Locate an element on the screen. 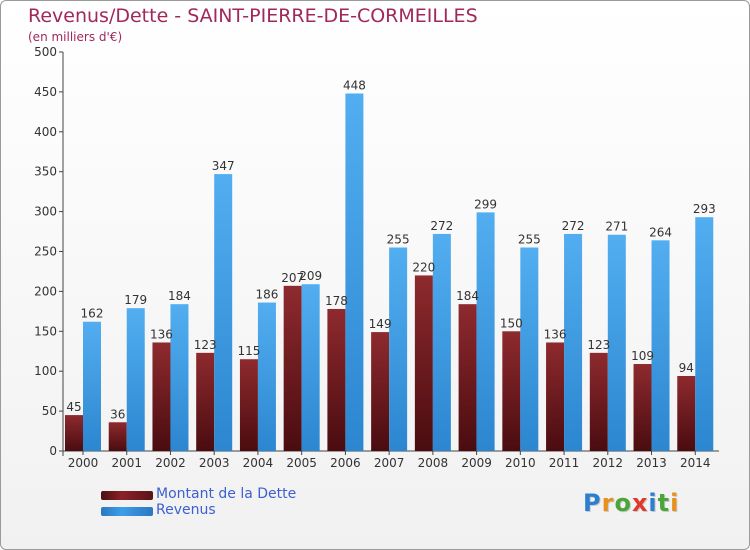 The width and height of the screenshot is (750, 550). x-tick-label: 2007 is located at coordinates (389, 463).